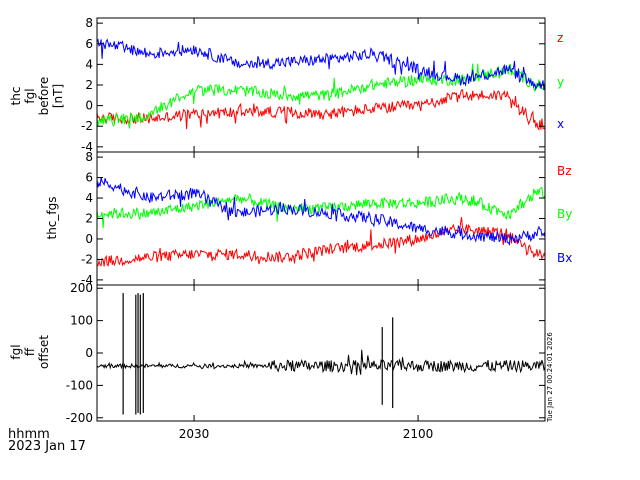 Image resolution: width=640 pixels, height=480 pixels. What do you see at coordinates (418, 434) in the screenshot?
I see `x-tick-label: 2100` at bounding box center [418, 434].